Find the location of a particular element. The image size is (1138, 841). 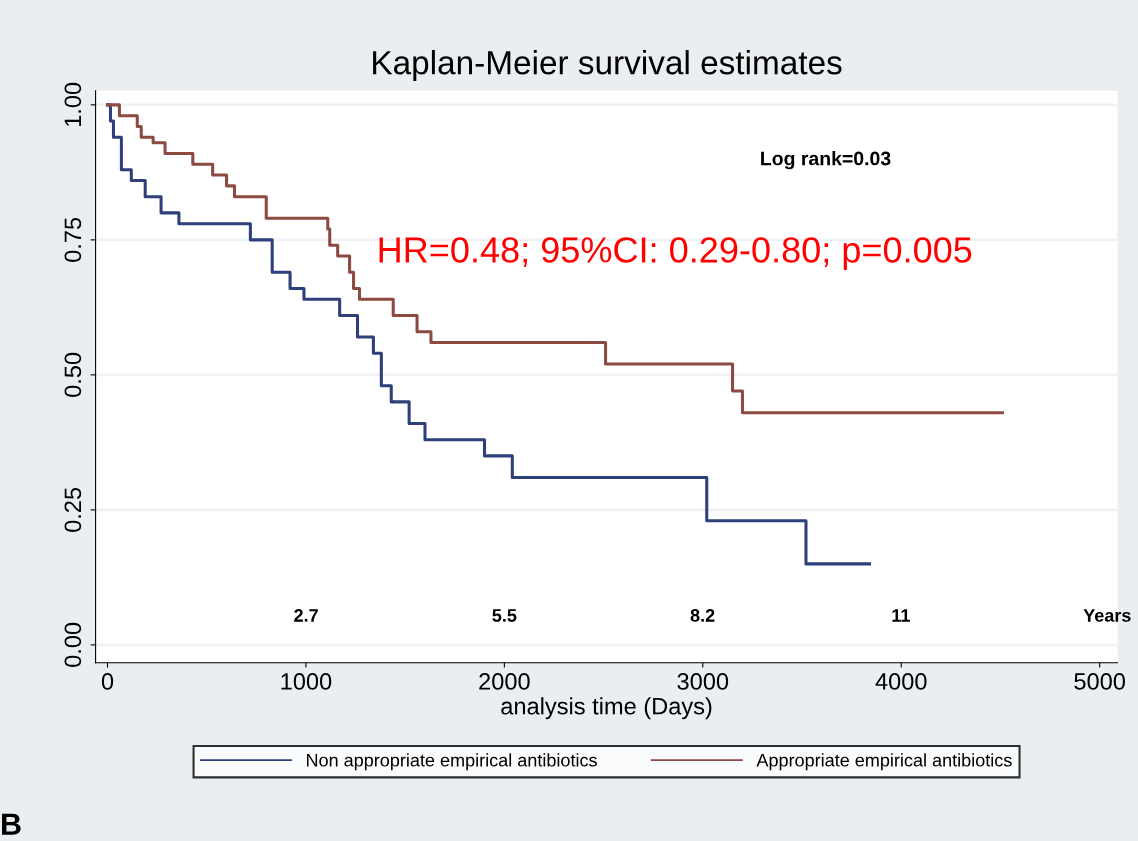

annotation: 8.2 is located at coordinates (702, 615).